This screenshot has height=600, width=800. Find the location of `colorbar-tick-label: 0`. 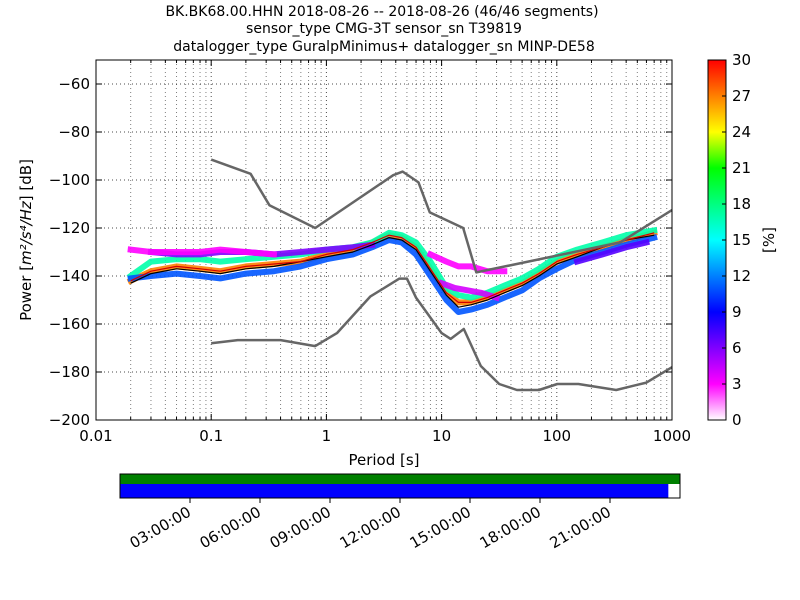

colorbar-tick-label: 0 is located at coordinates (737, 420).